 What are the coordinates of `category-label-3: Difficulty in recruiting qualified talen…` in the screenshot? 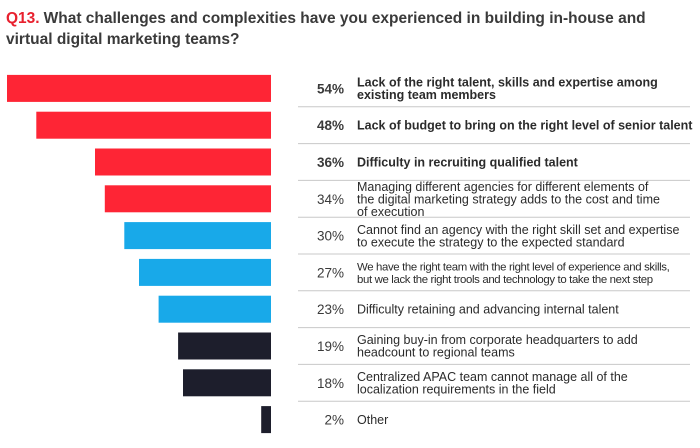 It's located at (468, 163).